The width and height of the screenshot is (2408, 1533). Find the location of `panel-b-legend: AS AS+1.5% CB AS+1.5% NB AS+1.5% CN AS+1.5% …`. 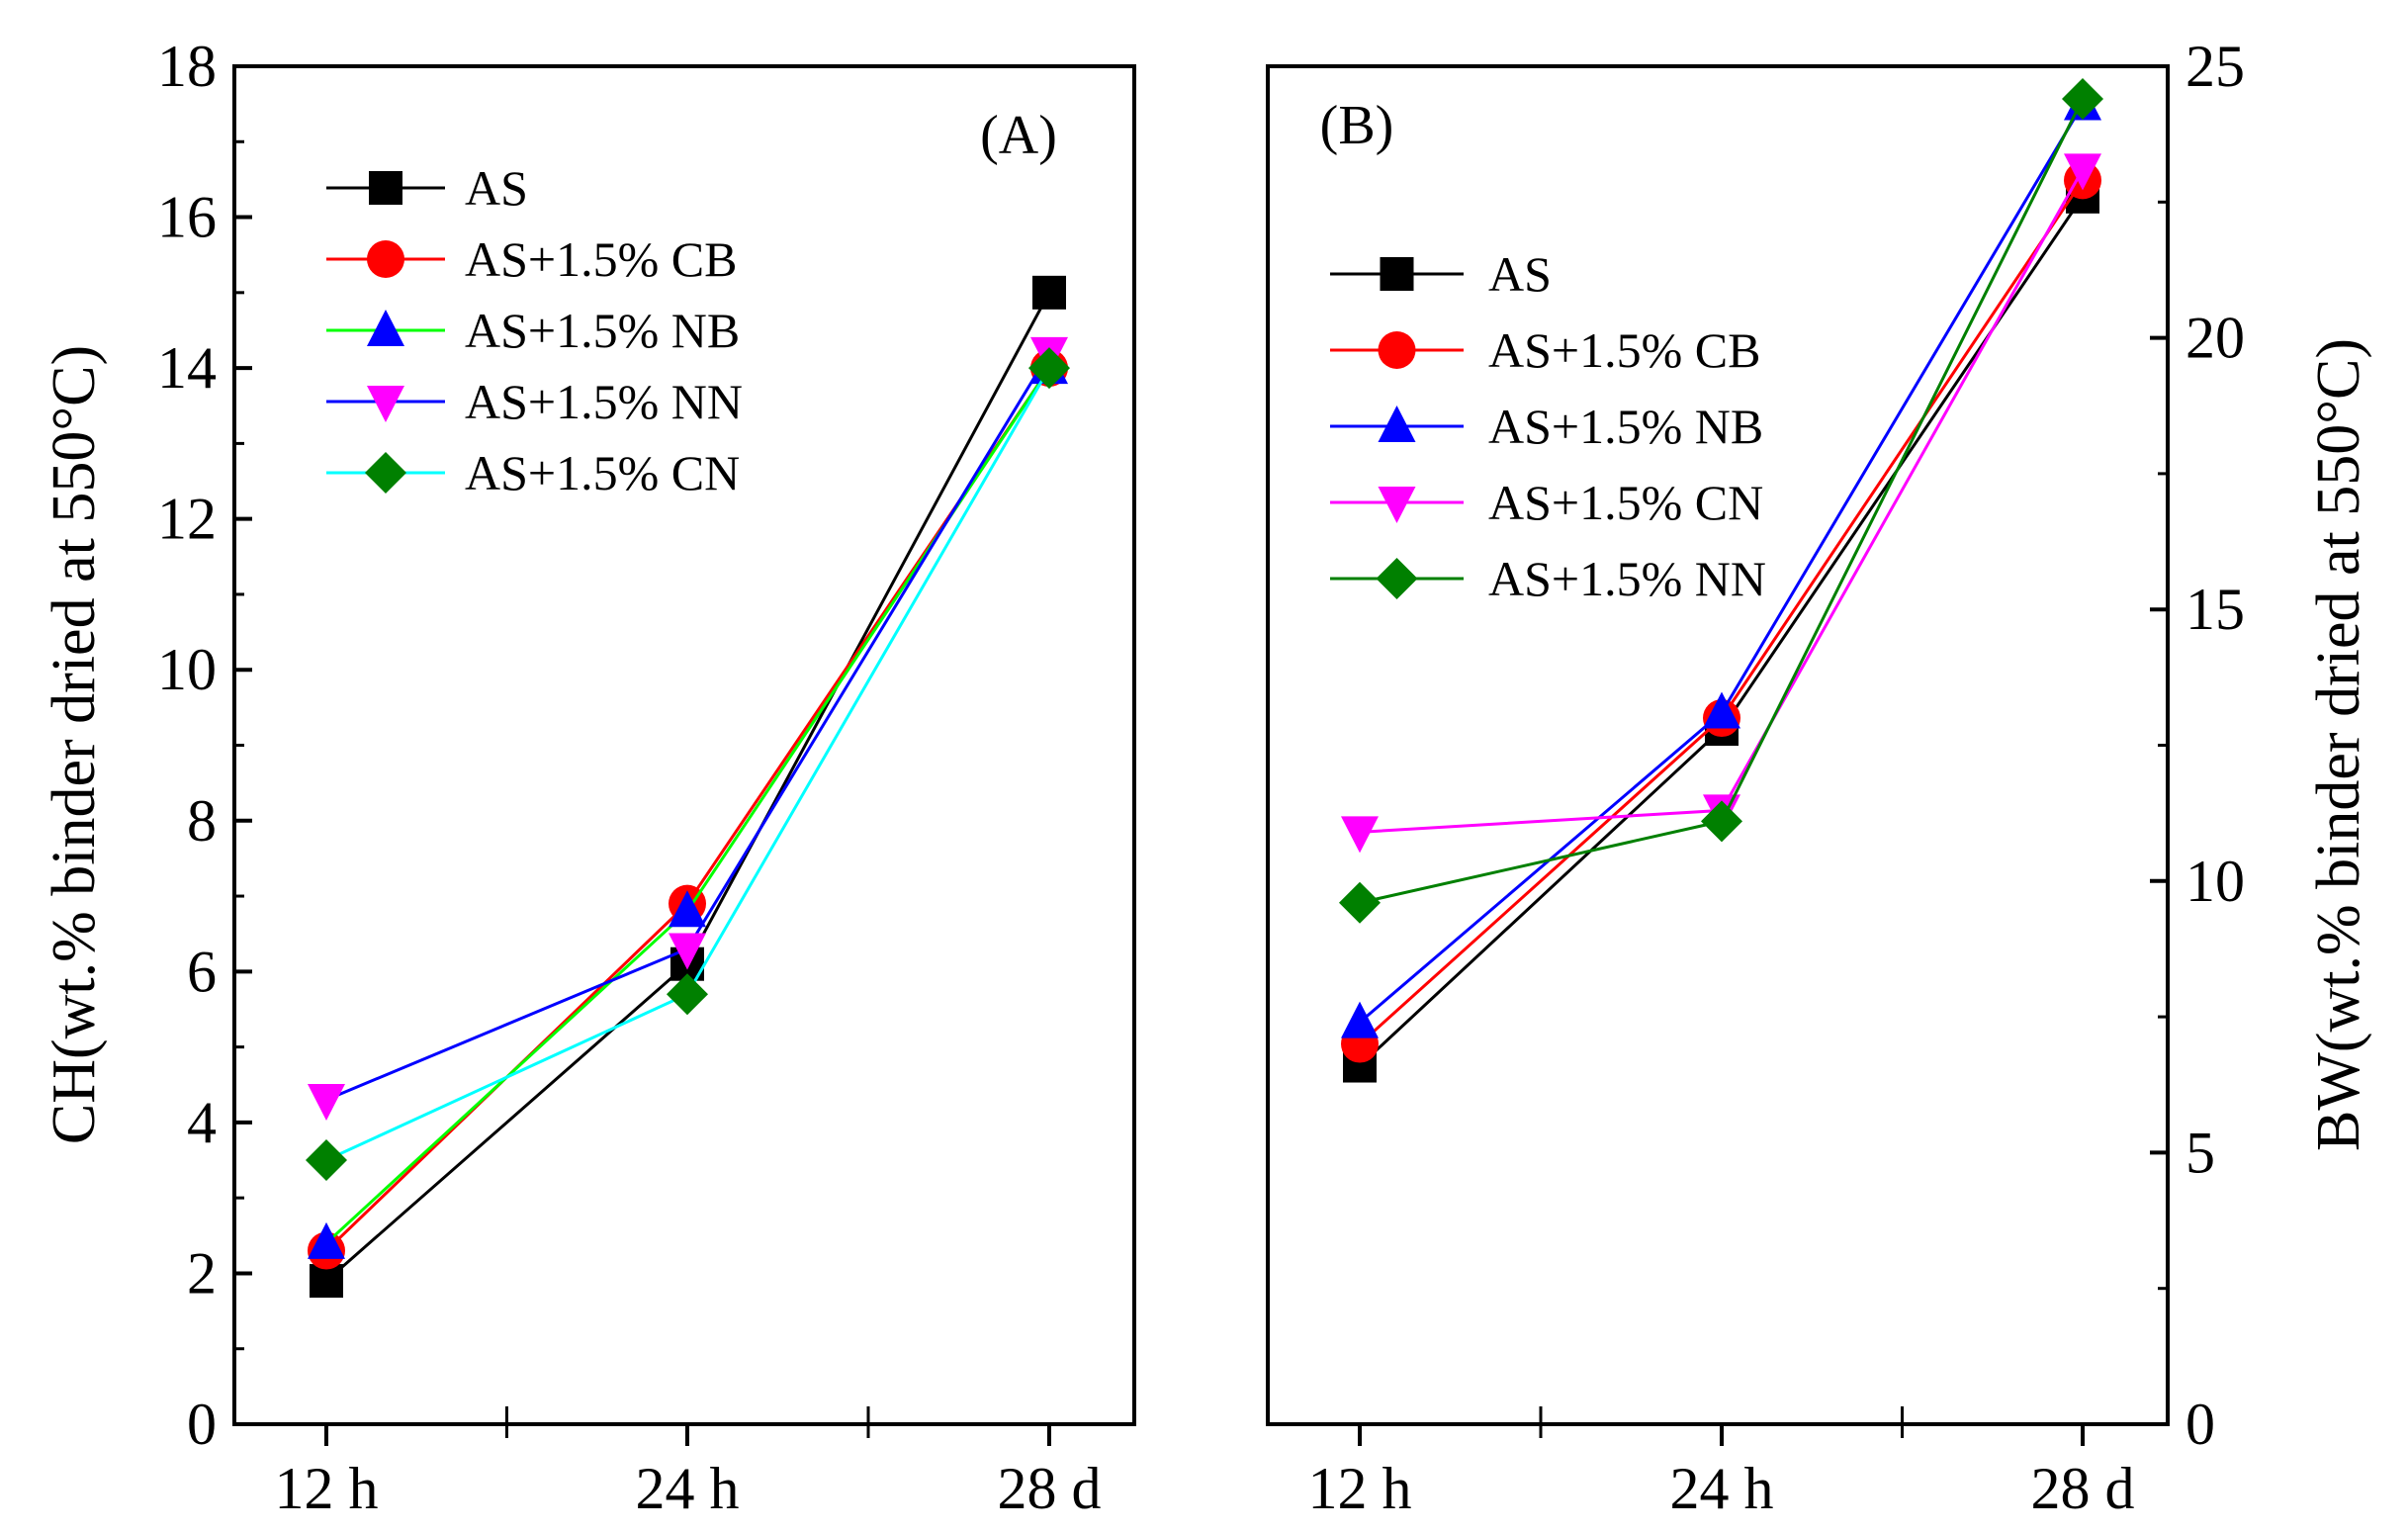

panel-b-legend: AS AS+1.5% CB AS+1.5% NB AS+1.5% CN AS+1.5% … is located at coordinates (1548, 426).